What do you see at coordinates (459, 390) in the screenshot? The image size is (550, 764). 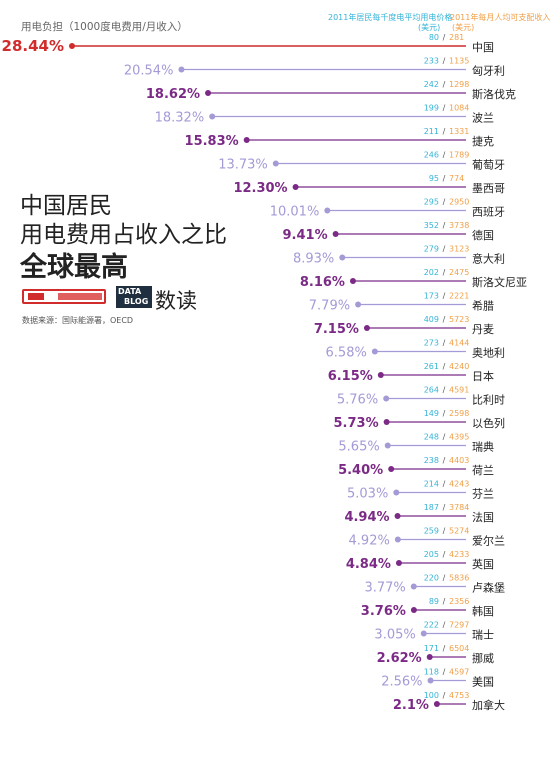 I see `income-value: 4591` at bounding box center [459, 390].